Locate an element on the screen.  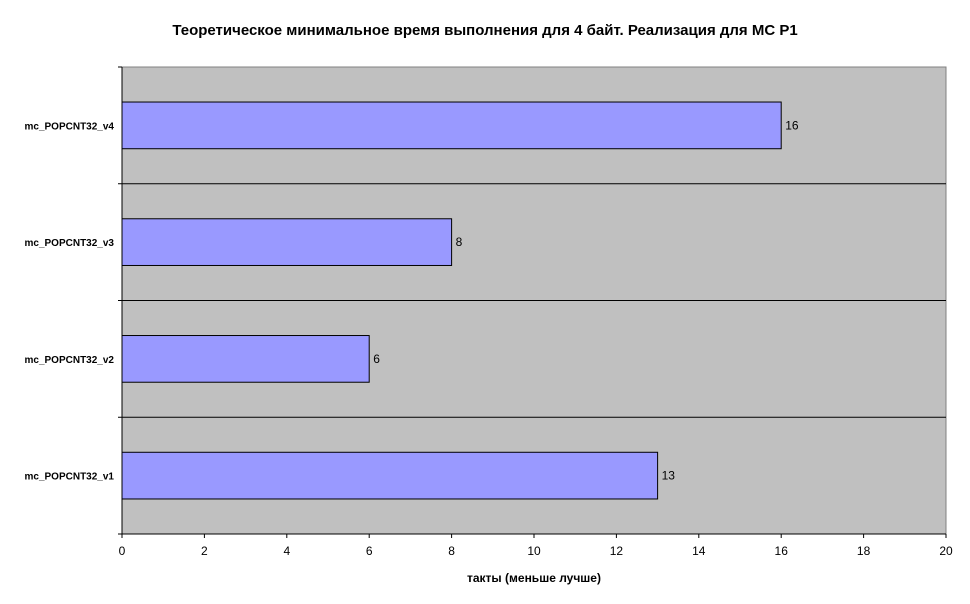
x-tick-label: 20 is located at coordinates (946, 551).